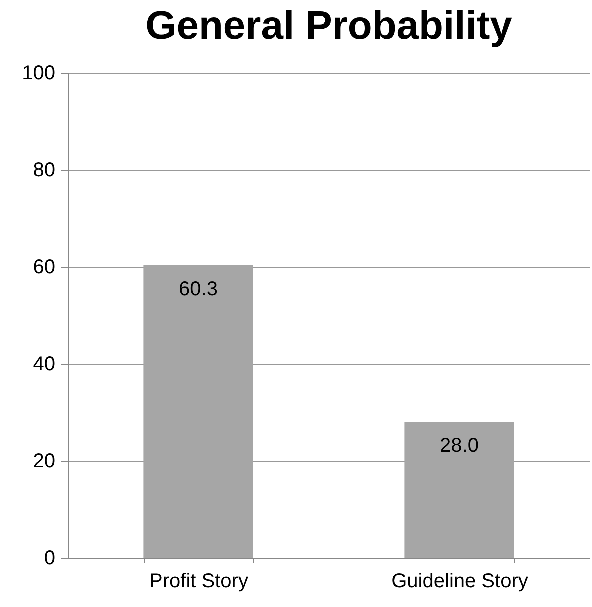  What do you see at coordinates (330, 26) in the screenshot?
I see `chart-title: General Probability` at bounding box center [330, 26].